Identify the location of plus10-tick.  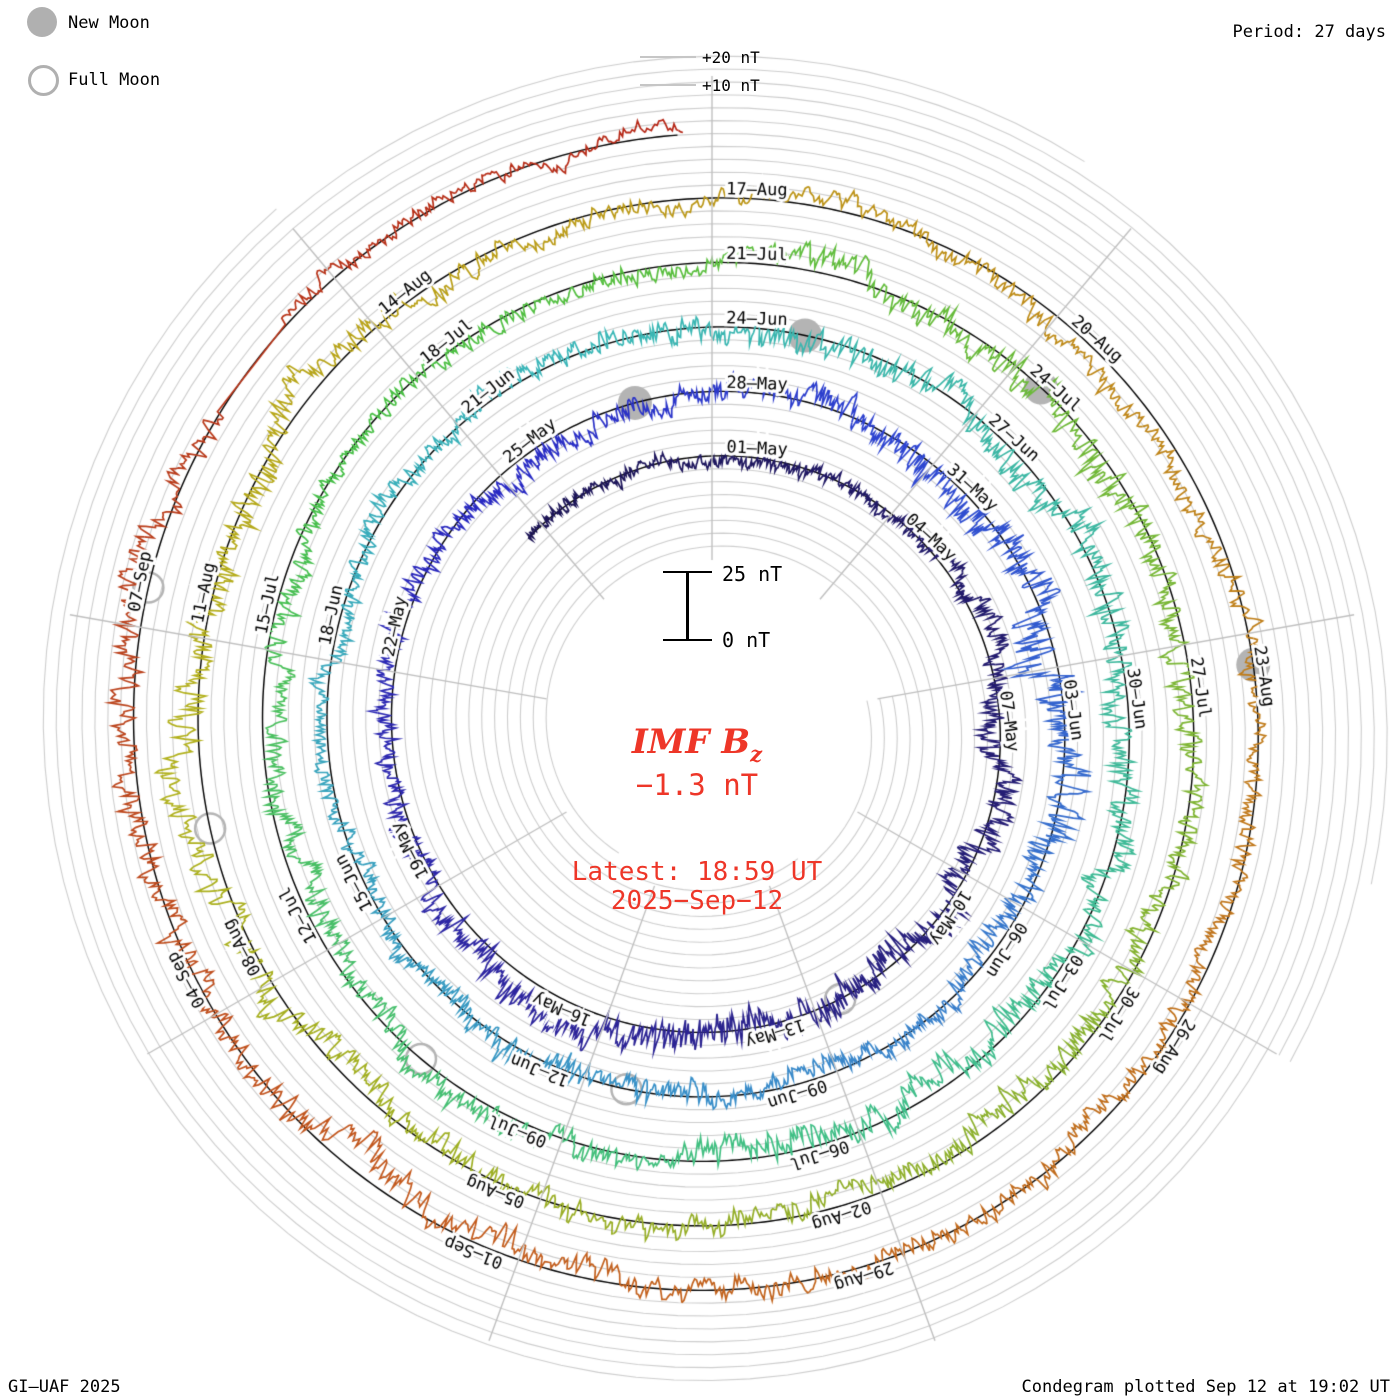
(668, 85).